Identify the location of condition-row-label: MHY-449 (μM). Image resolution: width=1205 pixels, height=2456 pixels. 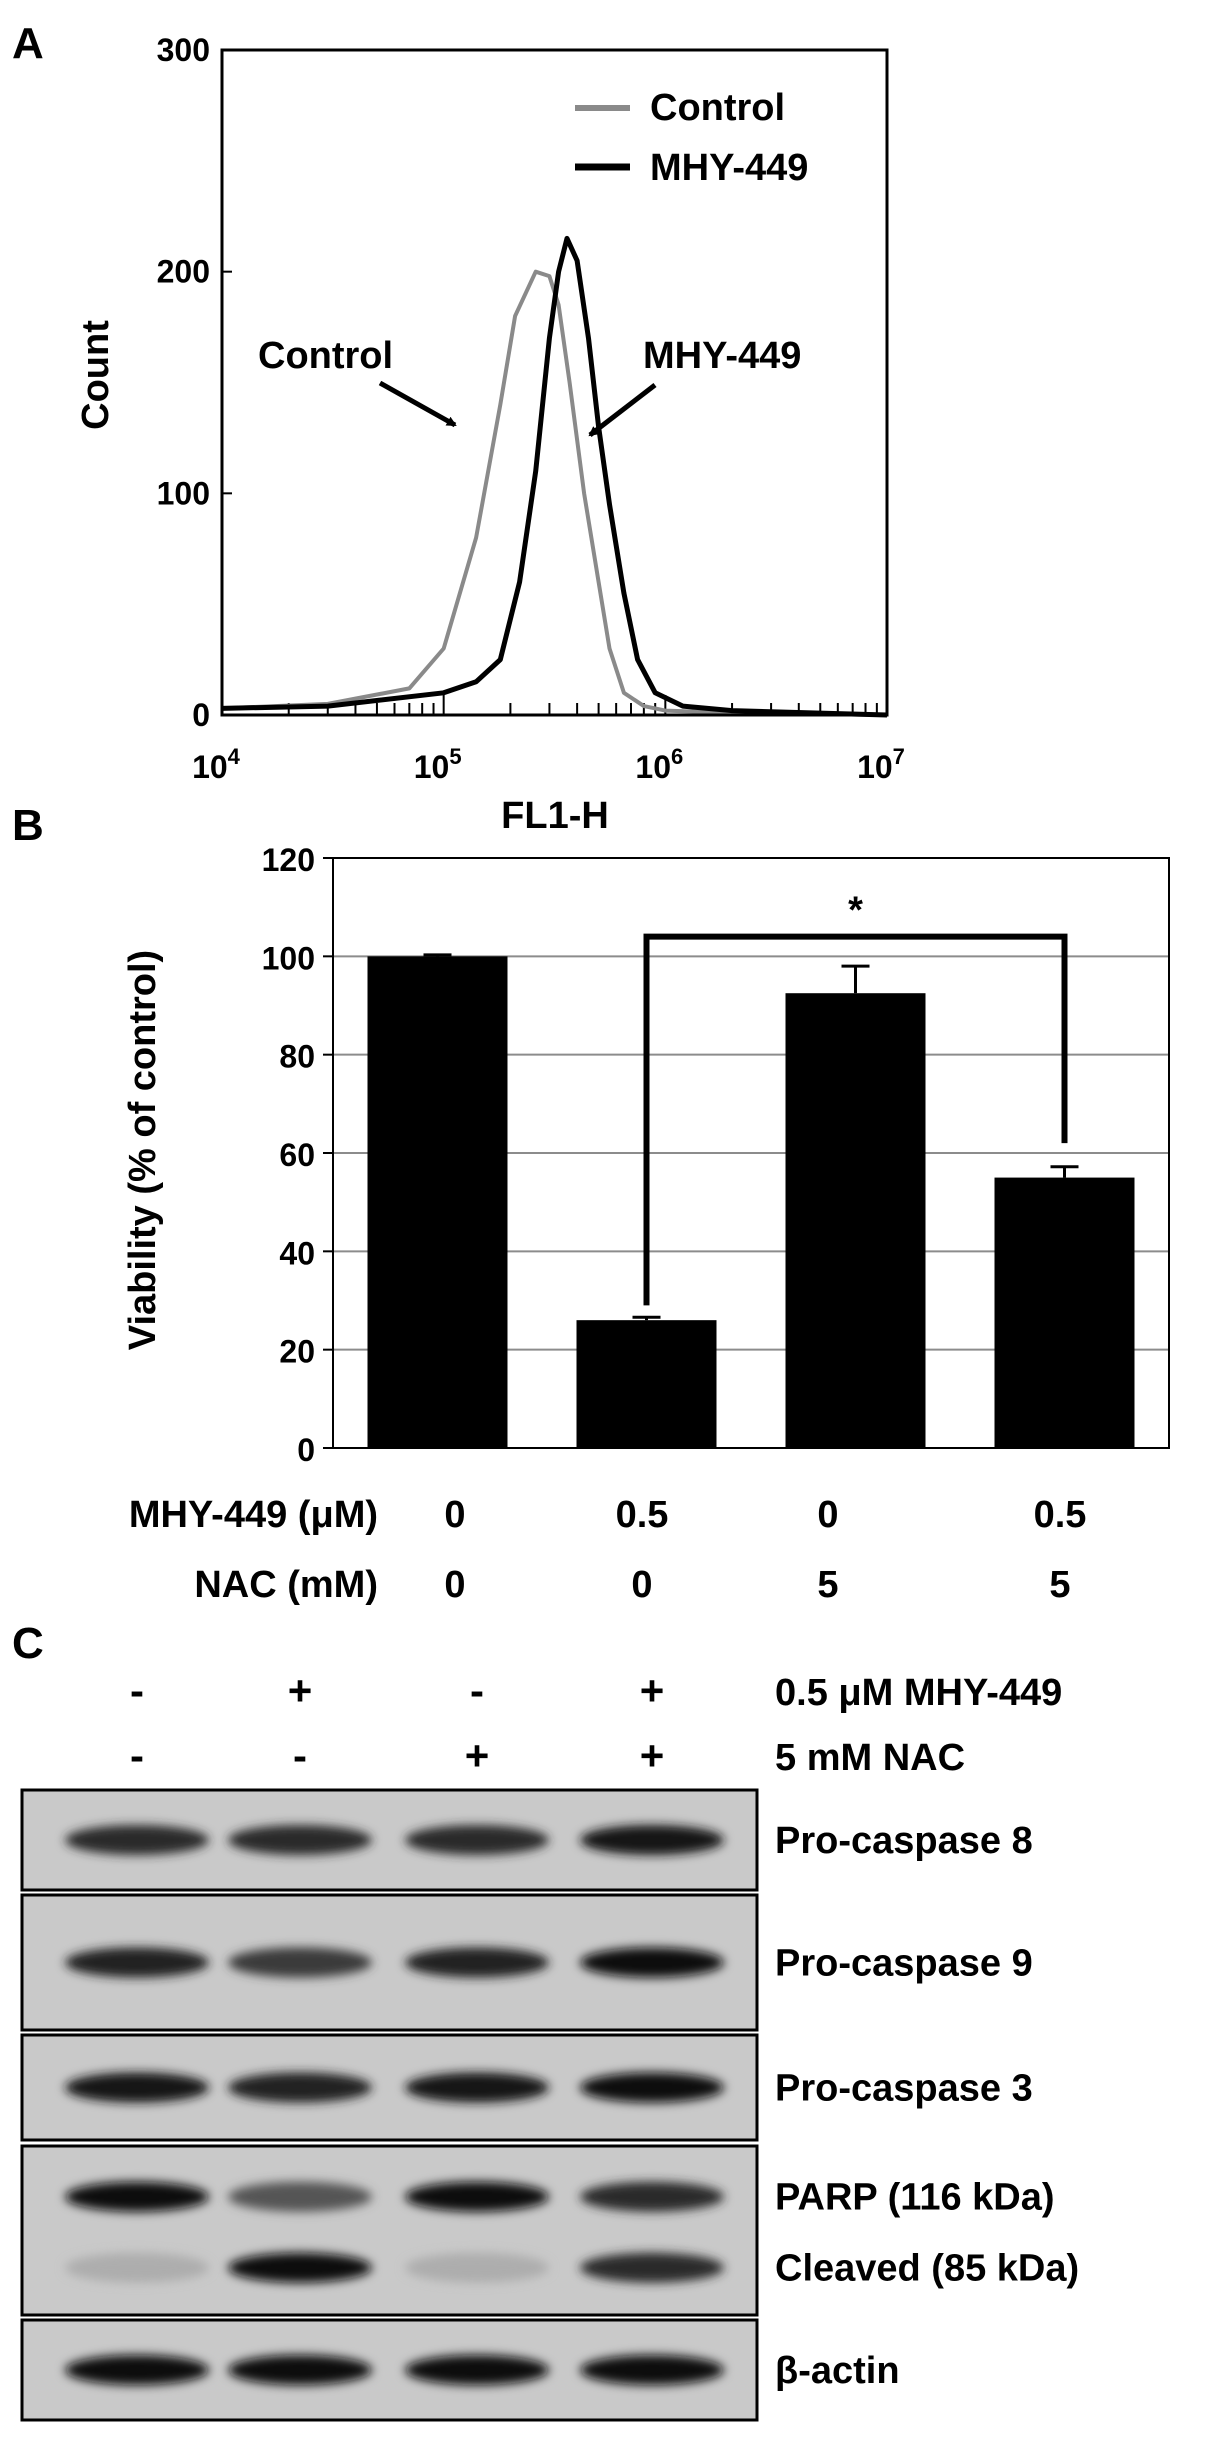
(253, 1515).